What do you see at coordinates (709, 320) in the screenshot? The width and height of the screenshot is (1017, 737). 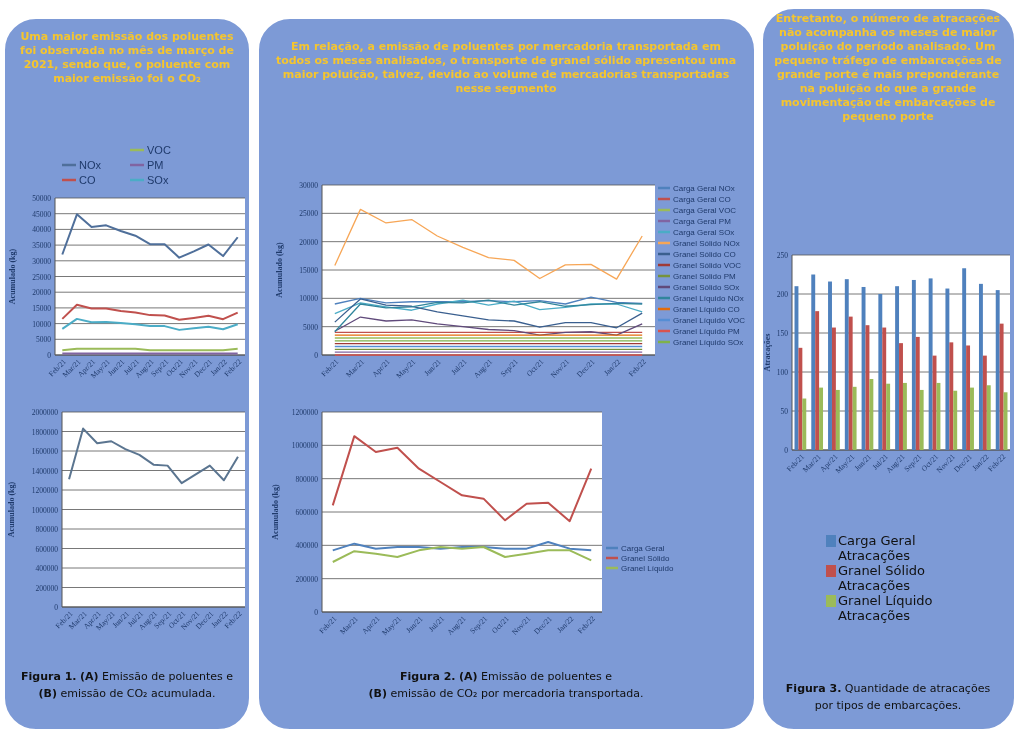 I see `legend-label: Granel Líquido VOC` at bounding box center [709, 320].